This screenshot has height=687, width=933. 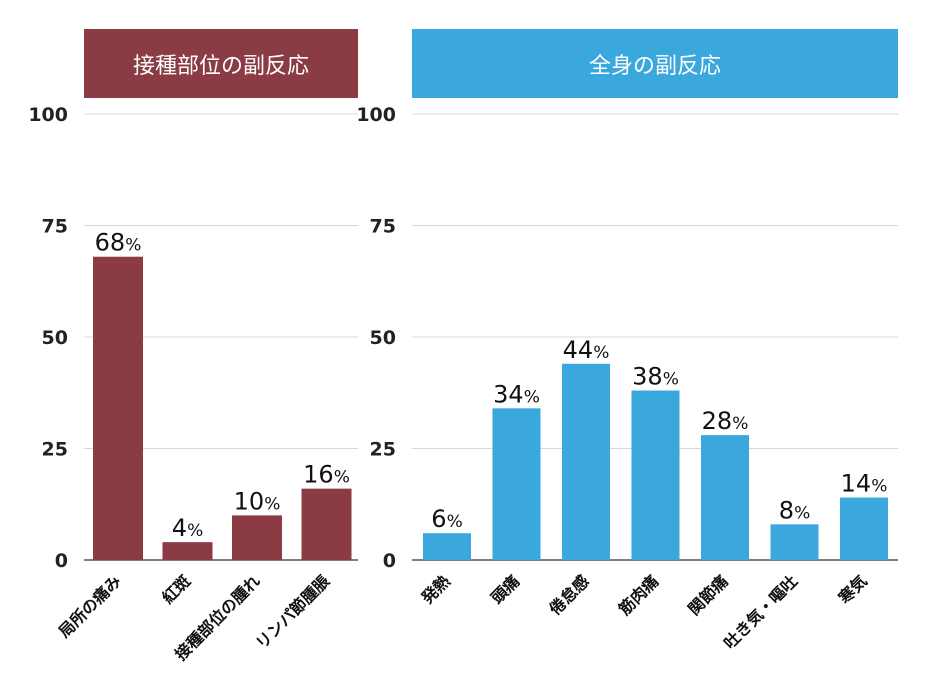 What do you see at coordinates (435, 589) in the screenshot?
I see `systemic-category-label-1: 発熱` at bounding box center [435, 589].